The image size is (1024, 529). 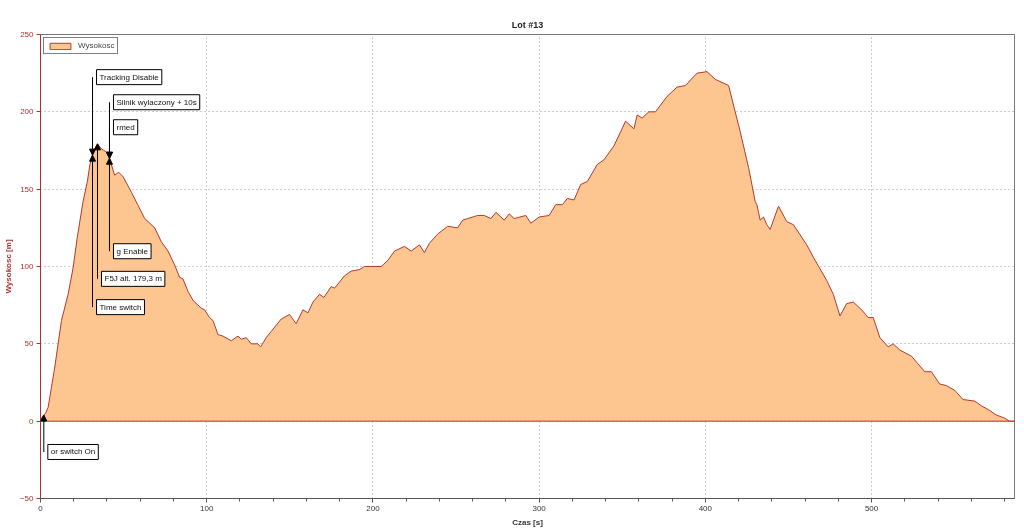 I want to click on y-tick-label: 100, so click(x=27, y=266).